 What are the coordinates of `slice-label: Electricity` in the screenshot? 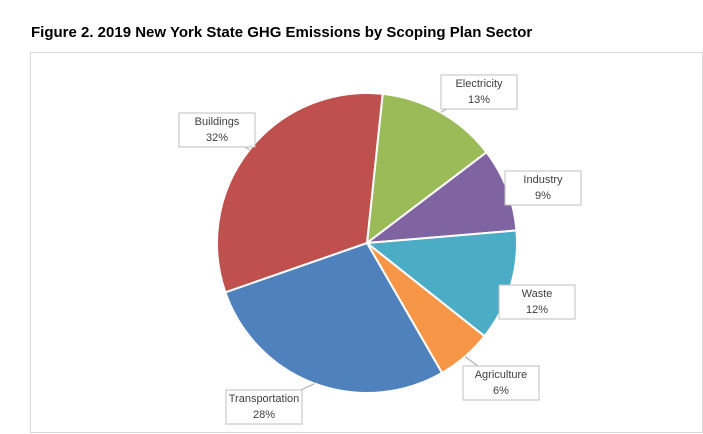 It's located at (479, 84).